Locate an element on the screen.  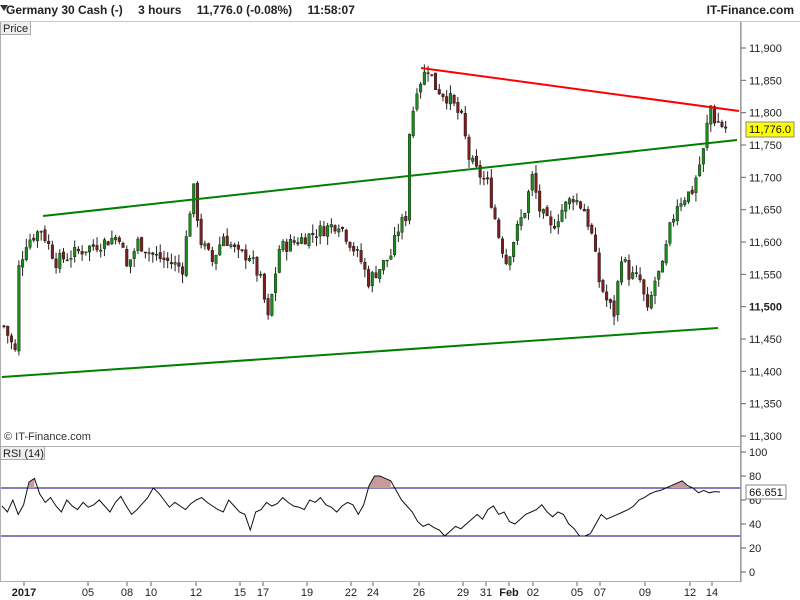
price-tick-label: 11,650 is located at coordinates (765, 211).